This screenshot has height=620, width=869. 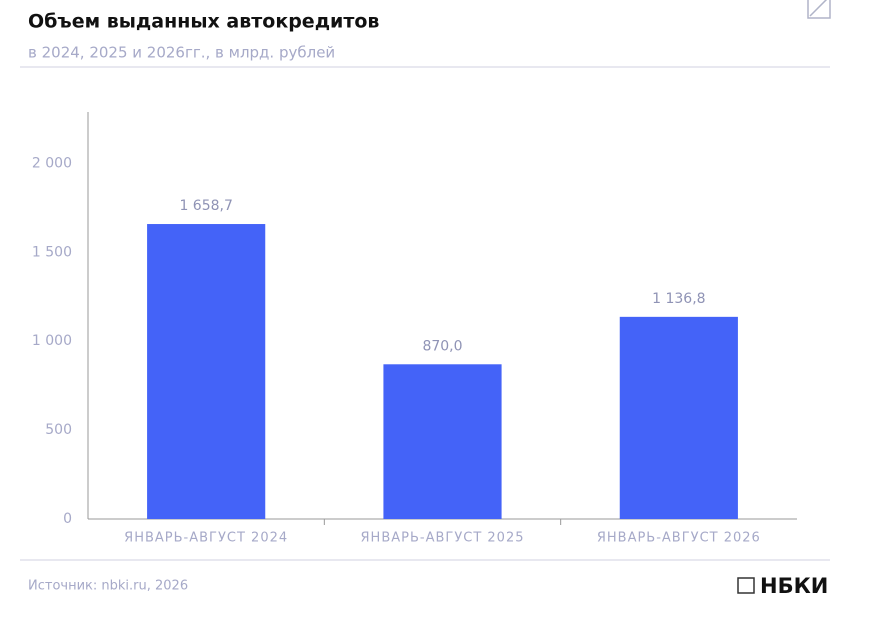 I want to click on value-label: 870,0, so click(x=442, y=346).